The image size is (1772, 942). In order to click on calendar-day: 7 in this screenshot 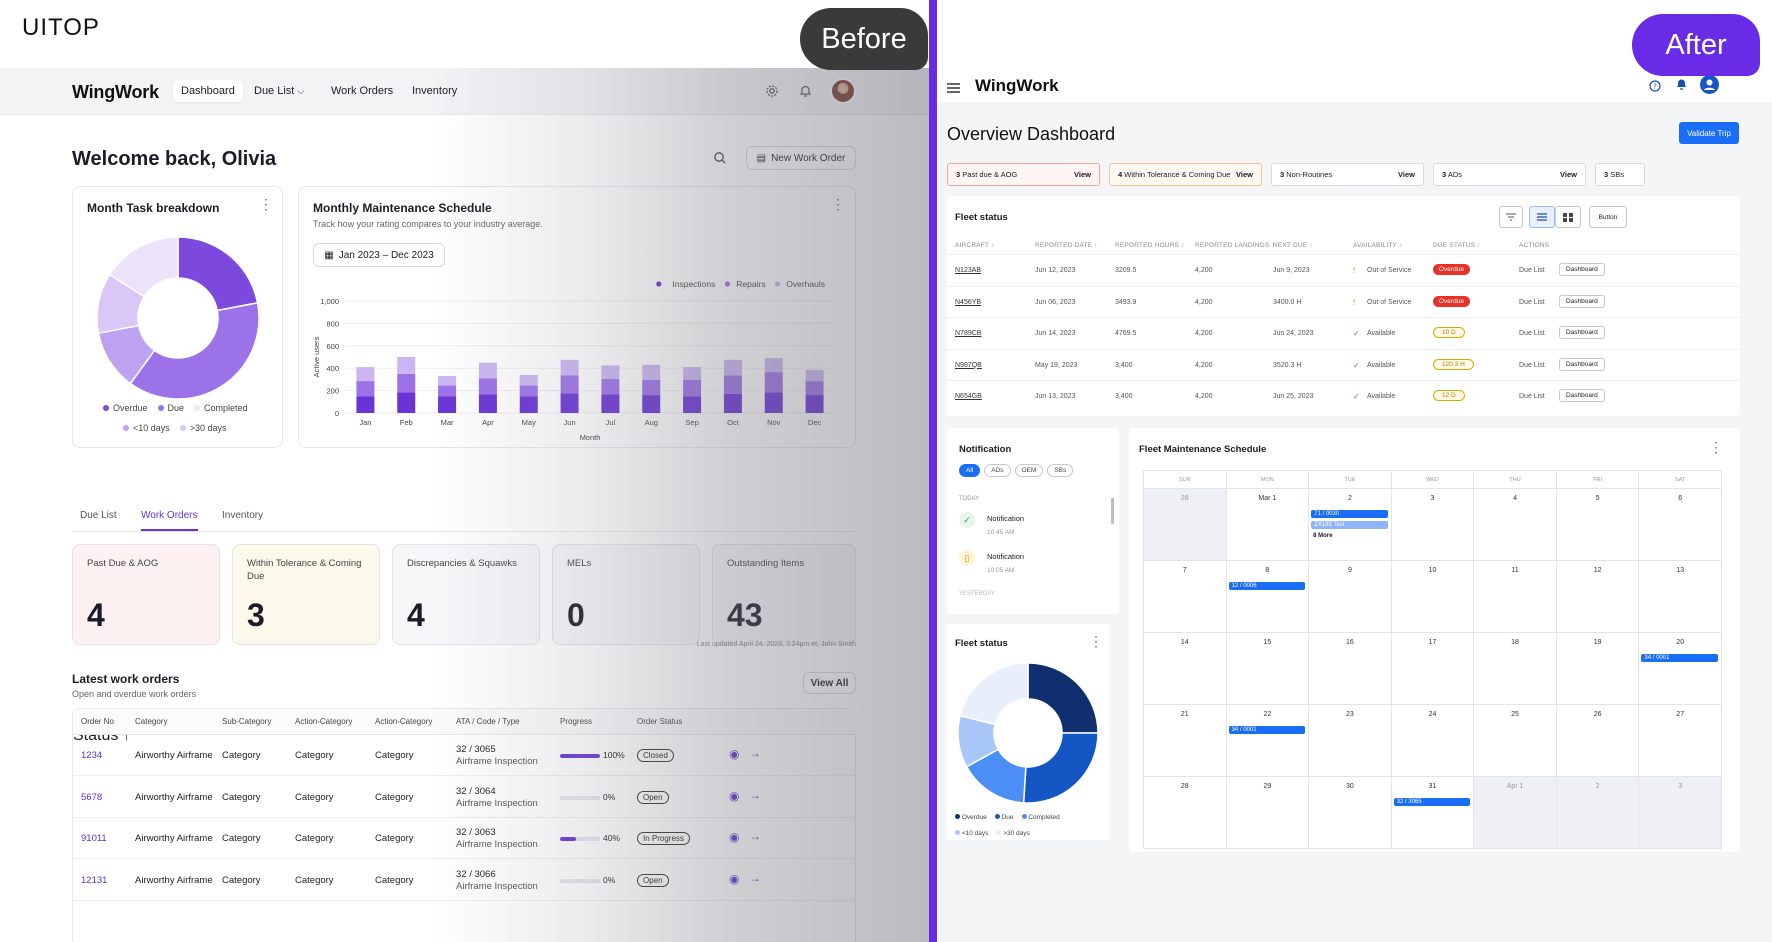, I will do `click(1185, 597)`.